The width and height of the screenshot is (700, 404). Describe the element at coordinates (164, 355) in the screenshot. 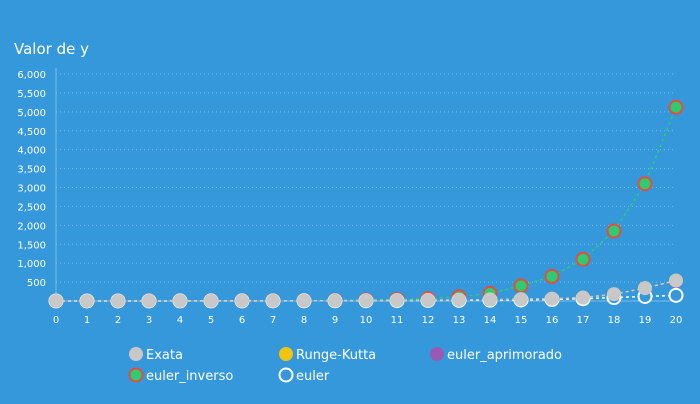

I see `legend-label-exata: Exata` at that location.